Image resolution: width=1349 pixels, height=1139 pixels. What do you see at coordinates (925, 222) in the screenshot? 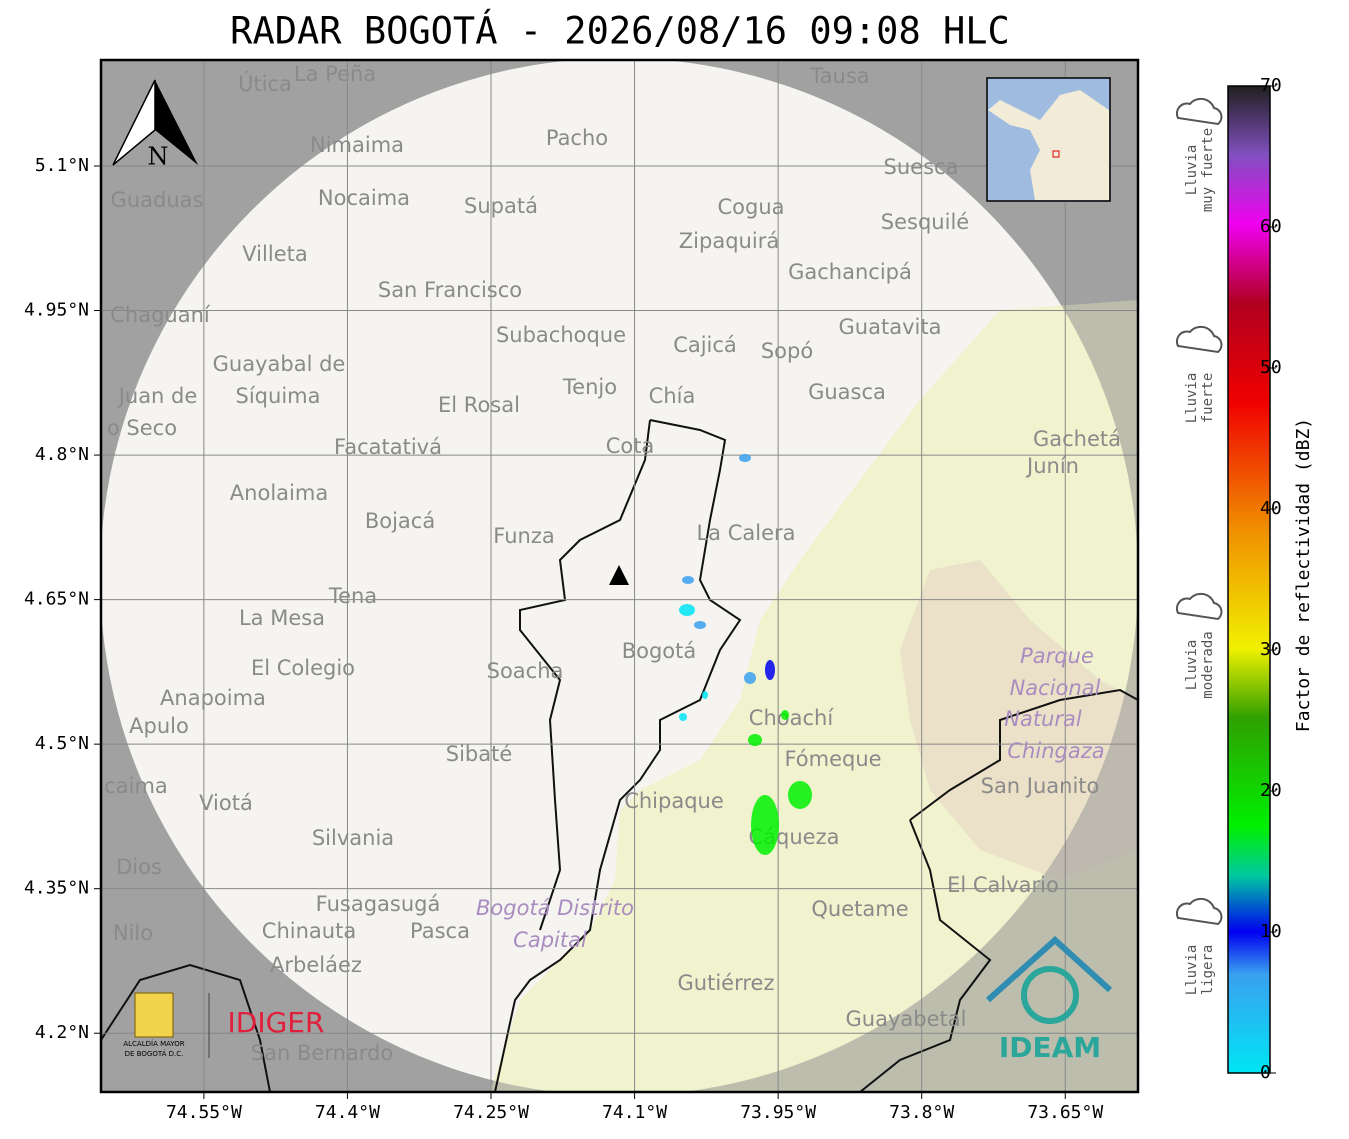
I see `place-label: Sesquilé` at bounding box center [925, 222].